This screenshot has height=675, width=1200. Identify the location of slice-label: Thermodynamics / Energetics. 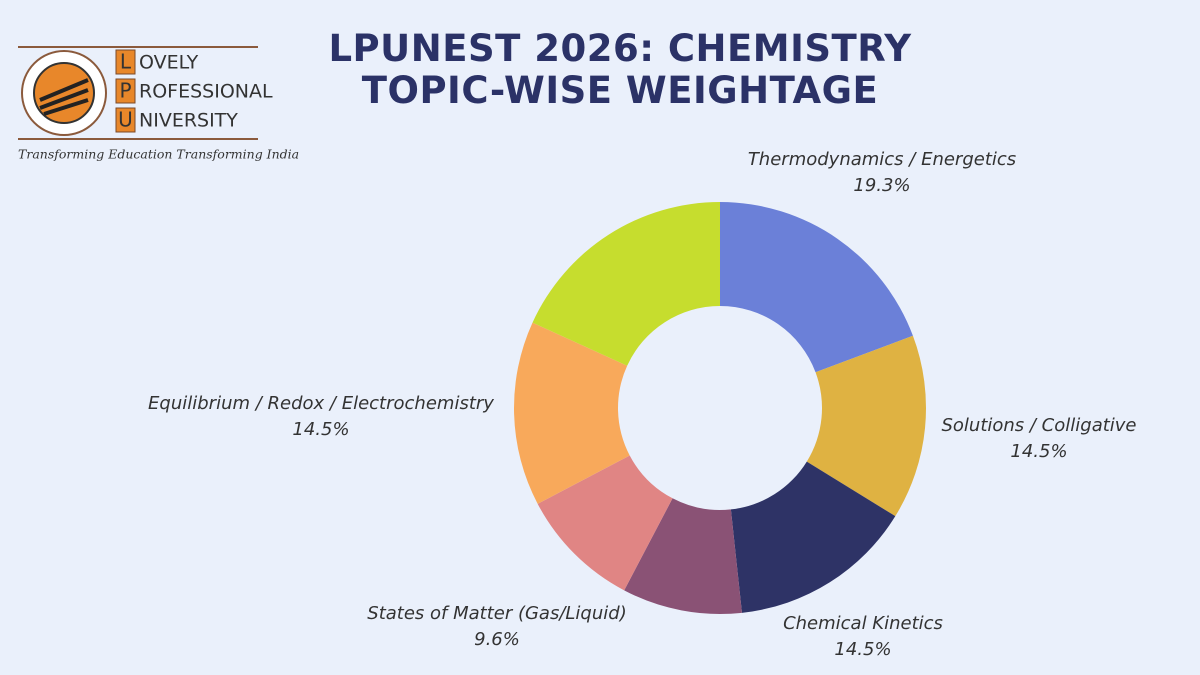
(882, 159).